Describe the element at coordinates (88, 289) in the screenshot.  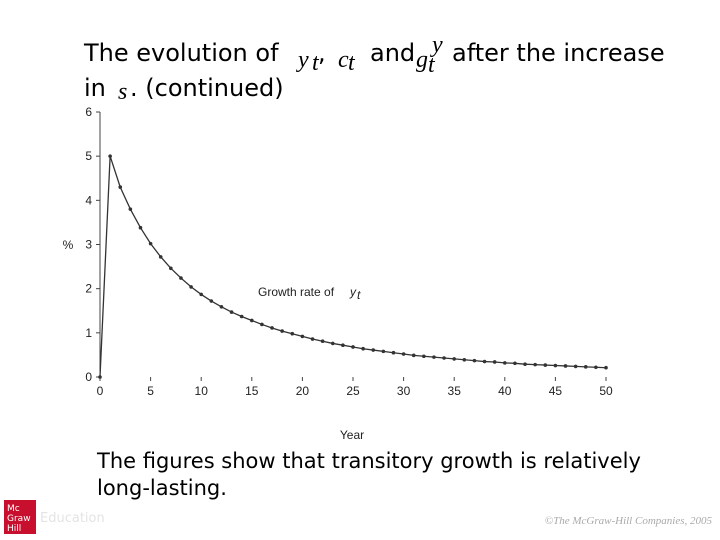
I see `y-tick-label: 2` at that location.